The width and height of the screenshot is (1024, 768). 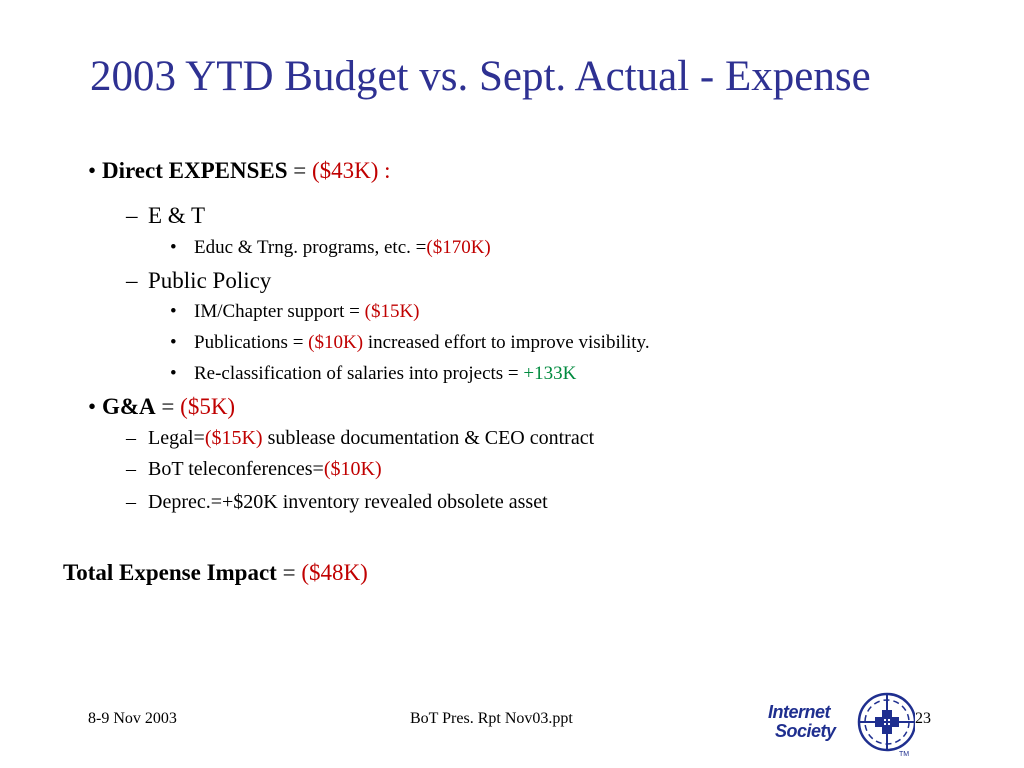 I want to click on total-expense-impact: Total Expense Impact = ($48K), so click(x=215, y=573).